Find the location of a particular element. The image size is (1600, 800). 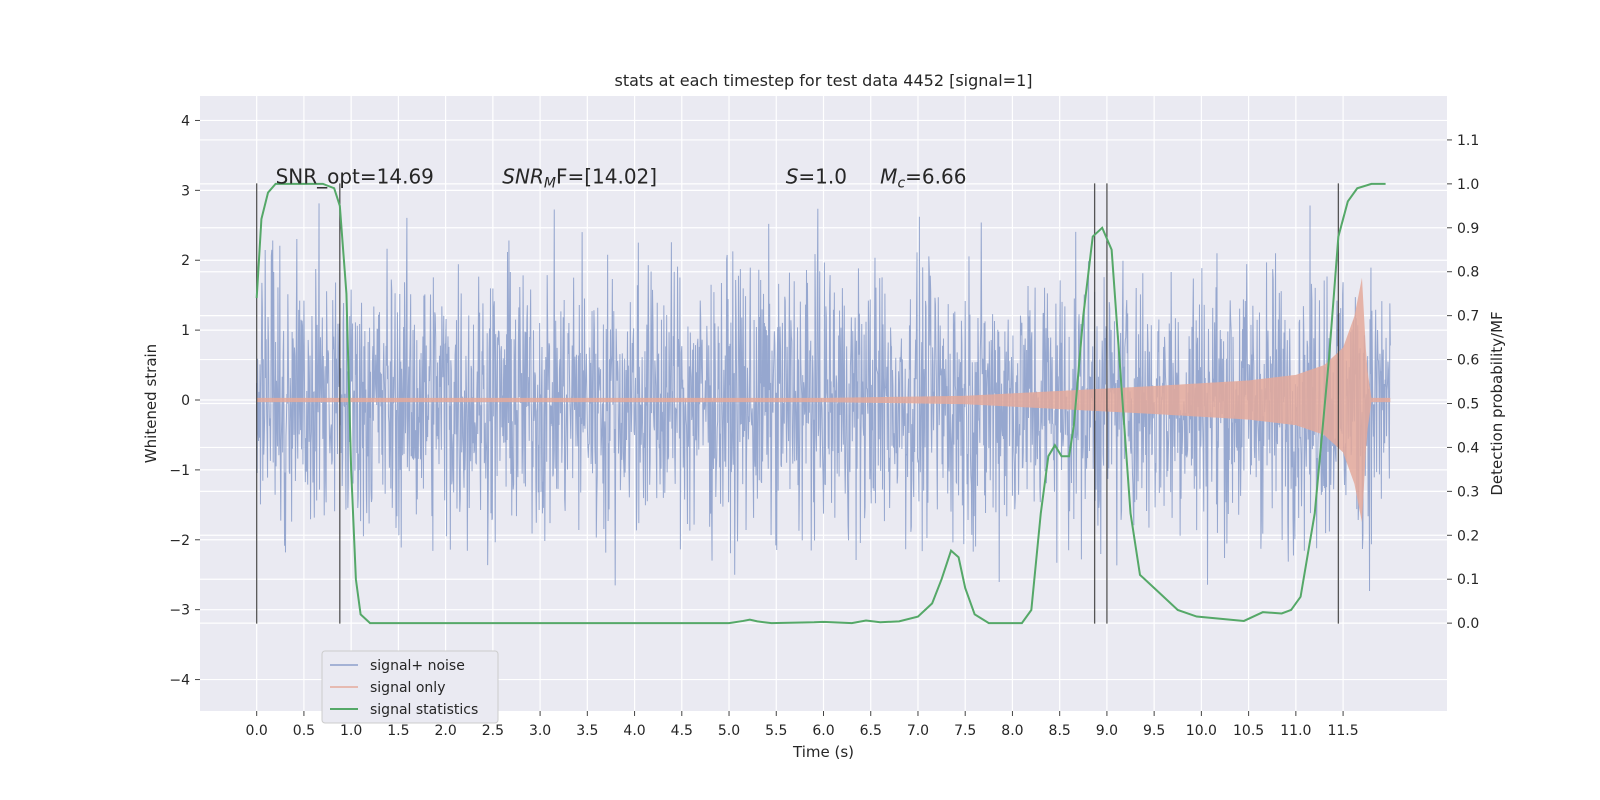

y2-axis-label: Detection probability/MF is located at coordinates (1497, 403).